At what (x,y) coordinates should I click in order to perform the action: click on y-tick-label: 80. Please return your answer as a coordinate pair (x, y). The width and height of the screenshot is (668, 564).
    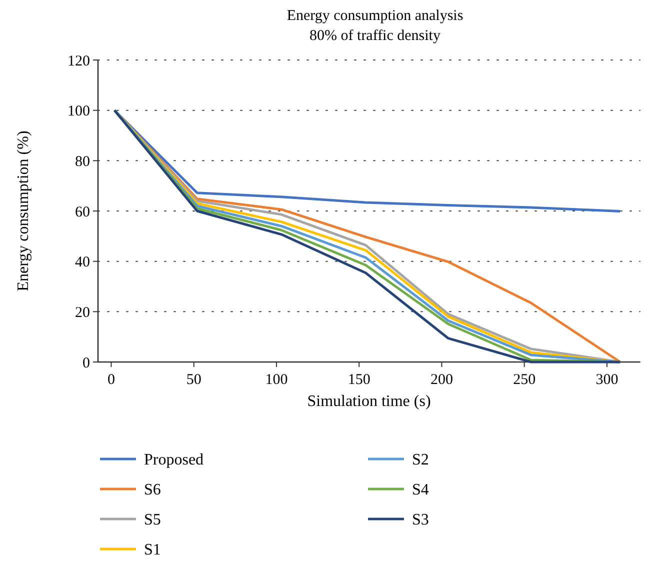
    Looking at the image, I should click on (82, 162).